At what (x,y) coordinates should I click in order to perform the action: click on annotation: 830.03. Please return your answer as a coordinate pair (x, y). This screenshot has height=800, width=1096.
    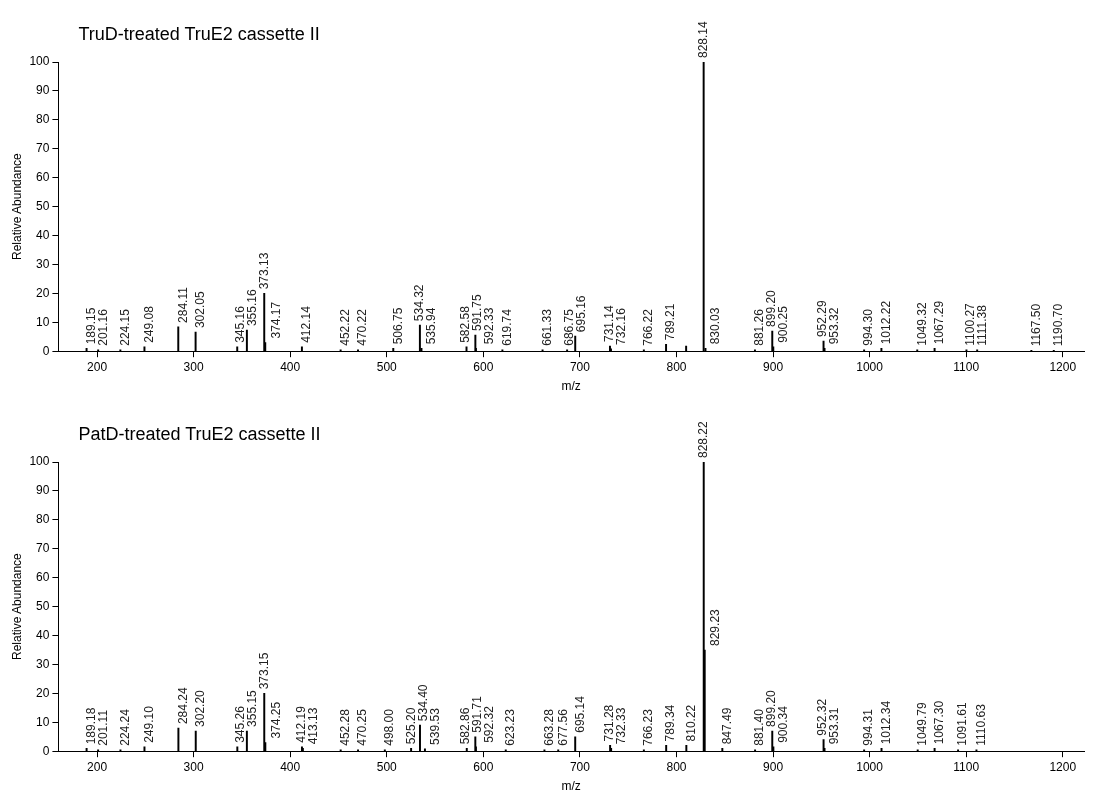
    Looking at the image, I should click on (714, 326).